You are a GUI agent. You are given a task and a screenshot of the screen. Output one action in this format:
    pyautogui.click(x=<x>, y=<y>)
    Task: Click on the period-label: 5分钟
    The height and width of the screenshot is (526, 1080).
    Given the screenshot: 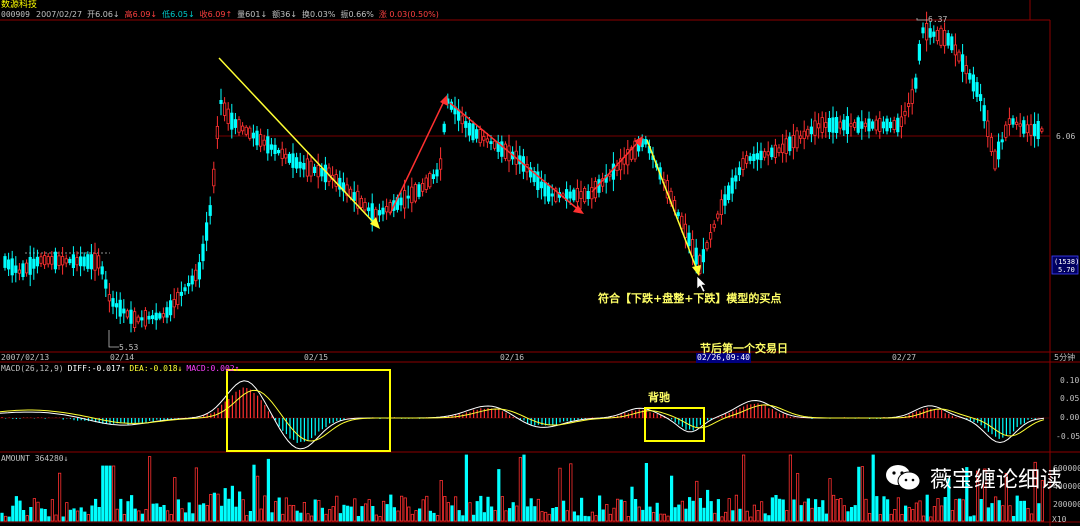 What is the action you would take?
    pyautogui.click(x=1065, y=357)
    